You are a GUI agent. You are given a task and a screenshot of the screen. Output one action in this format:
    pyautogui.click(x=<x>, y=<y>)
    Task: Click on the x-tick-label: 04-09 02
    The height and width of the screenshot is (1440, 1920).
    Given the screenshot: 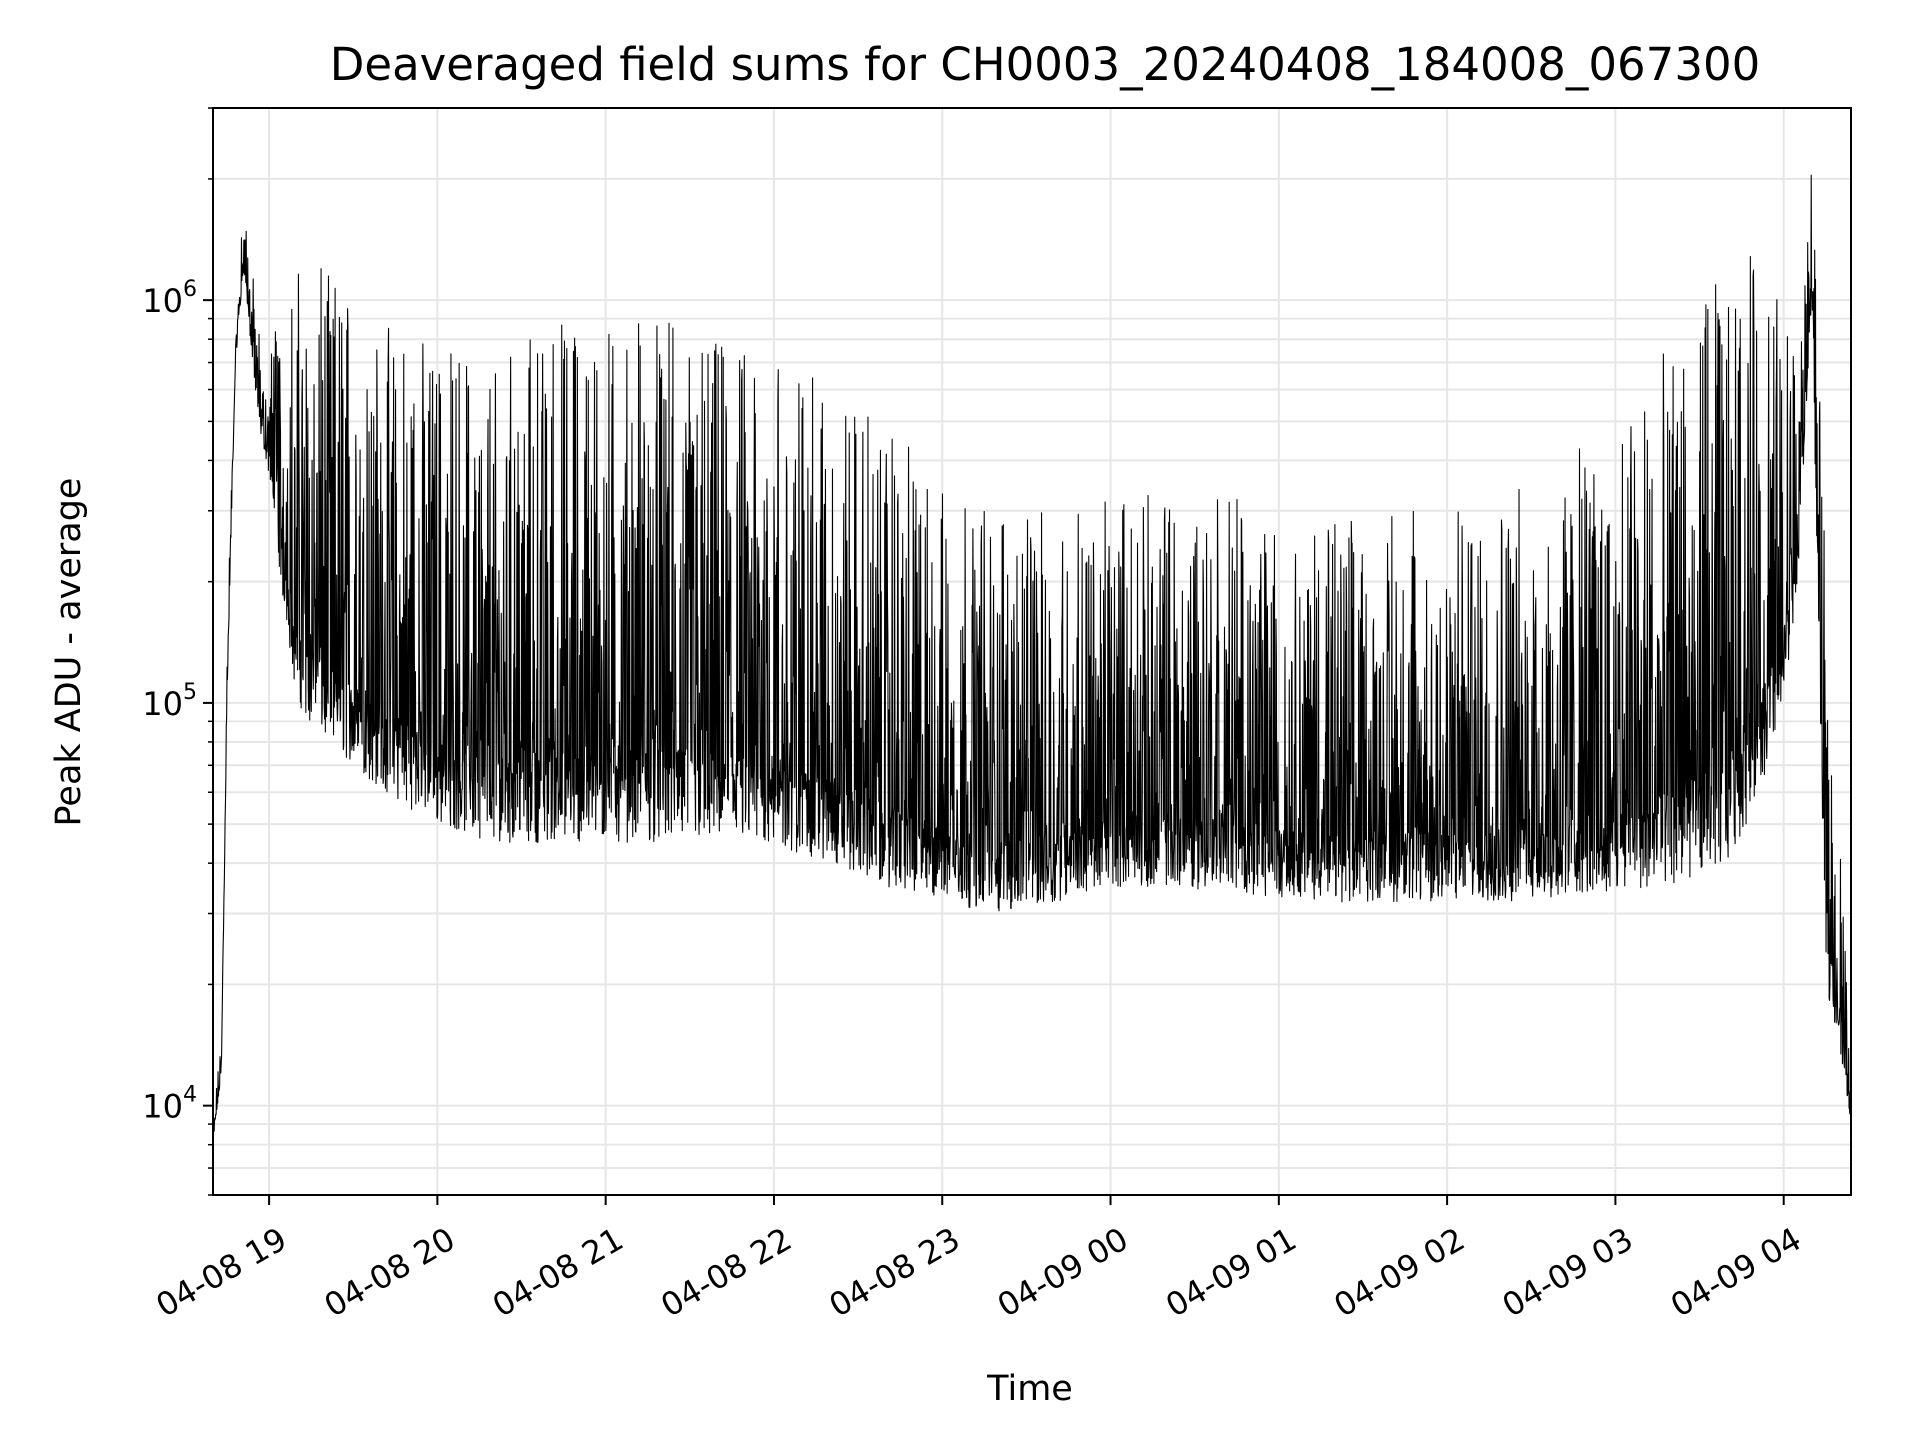 What is the action you would take?
    pyautogui.click(x=1400, y=1272)
    